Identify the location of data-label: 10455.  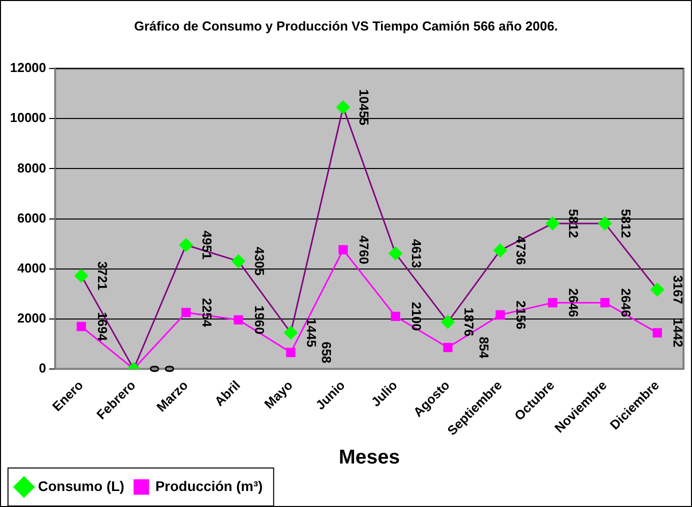
(364, 107).